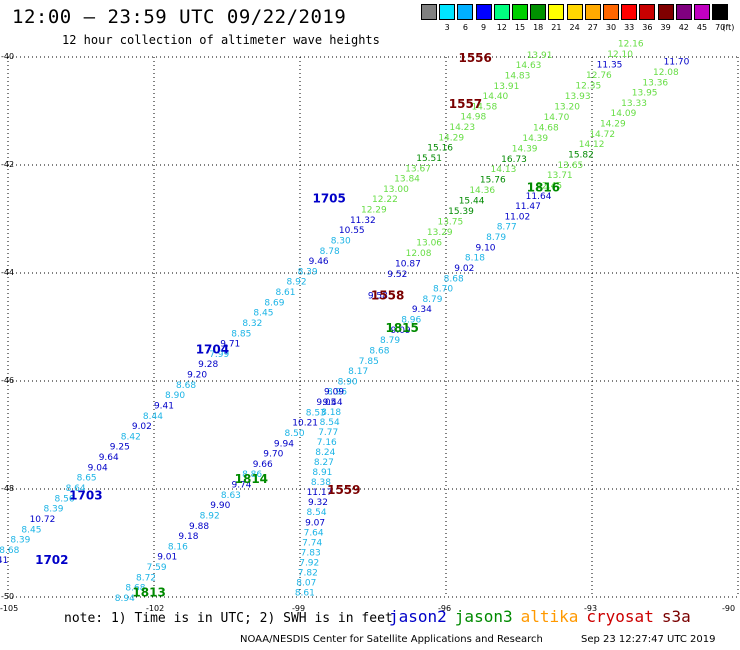 The height and width of the screenshot is (650, 740). What do you see at coordinates (120, 448) in the screenshot?
I see `wave-height-value: 9.25` at bounding box center [120, 448].